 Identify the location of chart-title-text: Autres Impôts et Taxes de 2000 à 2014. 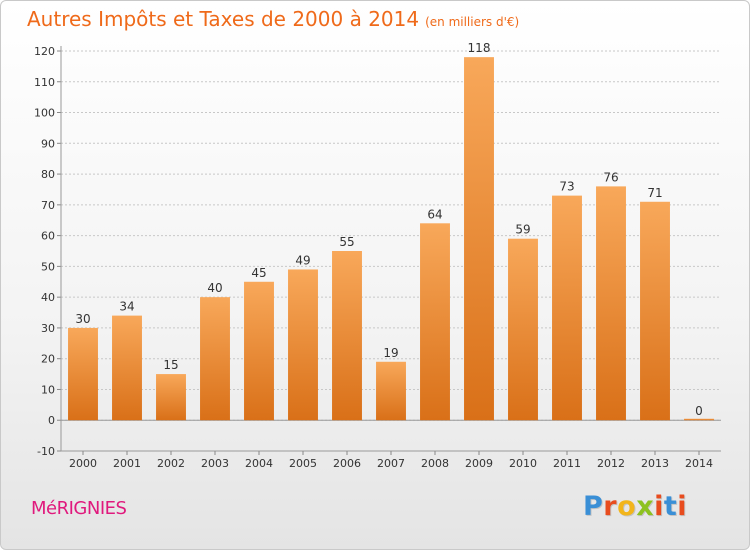
(223, 19).